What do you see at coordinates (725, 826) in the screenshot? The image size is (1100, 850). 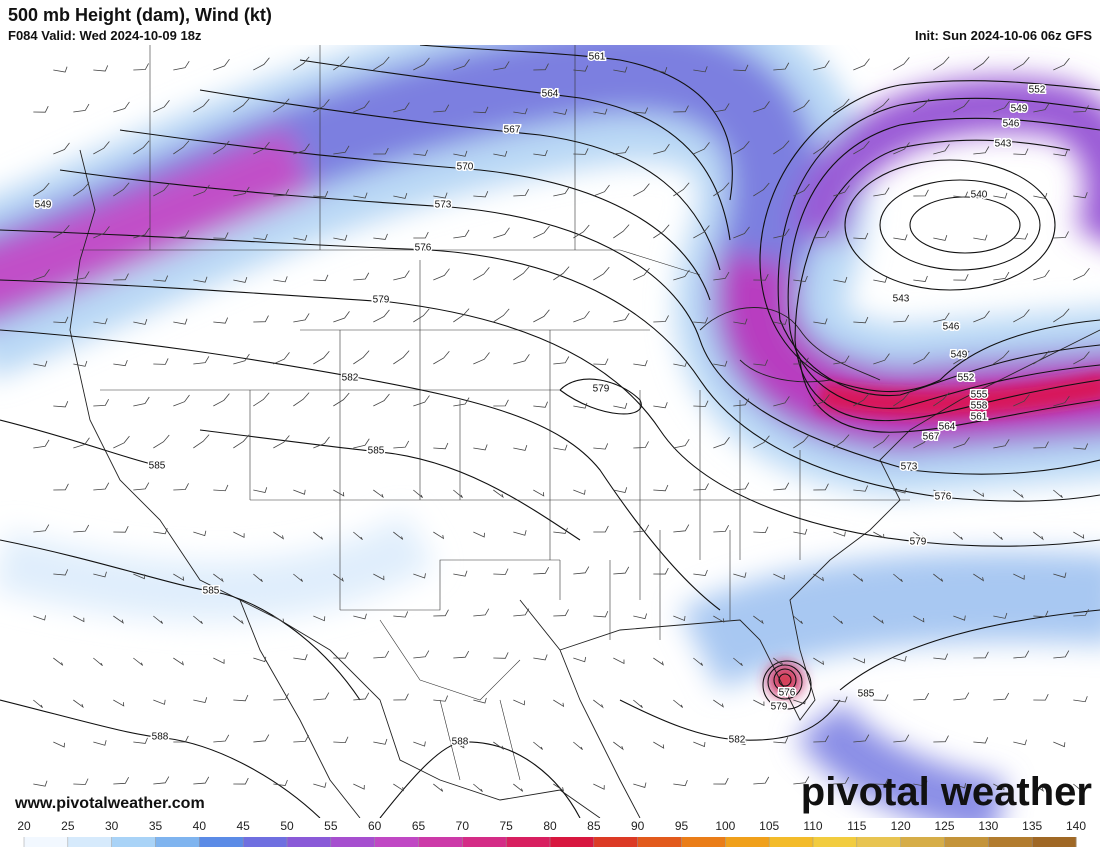 I see `colorbar-tick-label: 100` at bounding box center [725, 826].